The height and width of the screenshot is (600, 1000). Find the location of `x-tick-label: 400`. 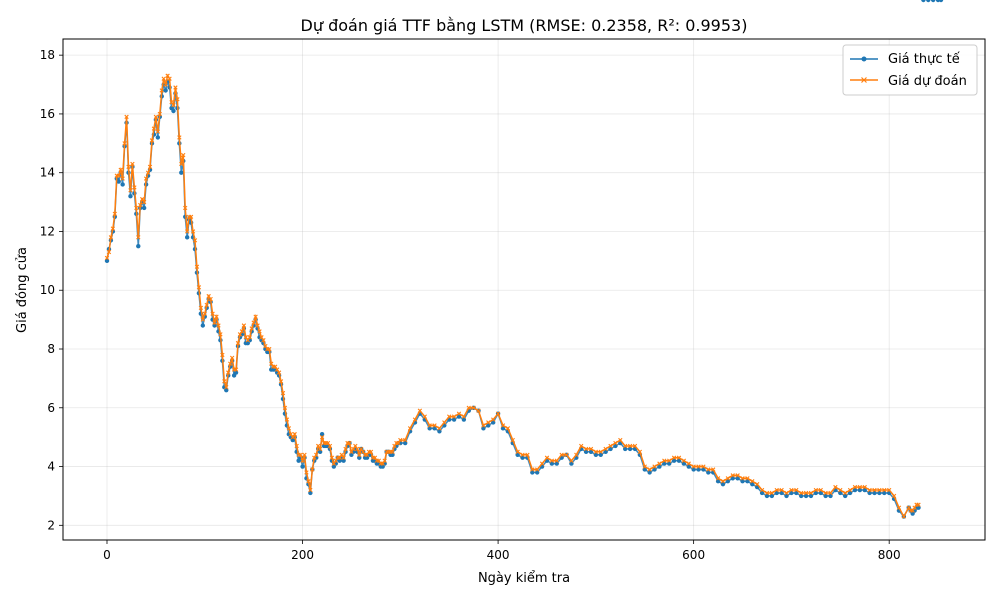

x-tick-label: 400 is located at coordinates (498, 555).